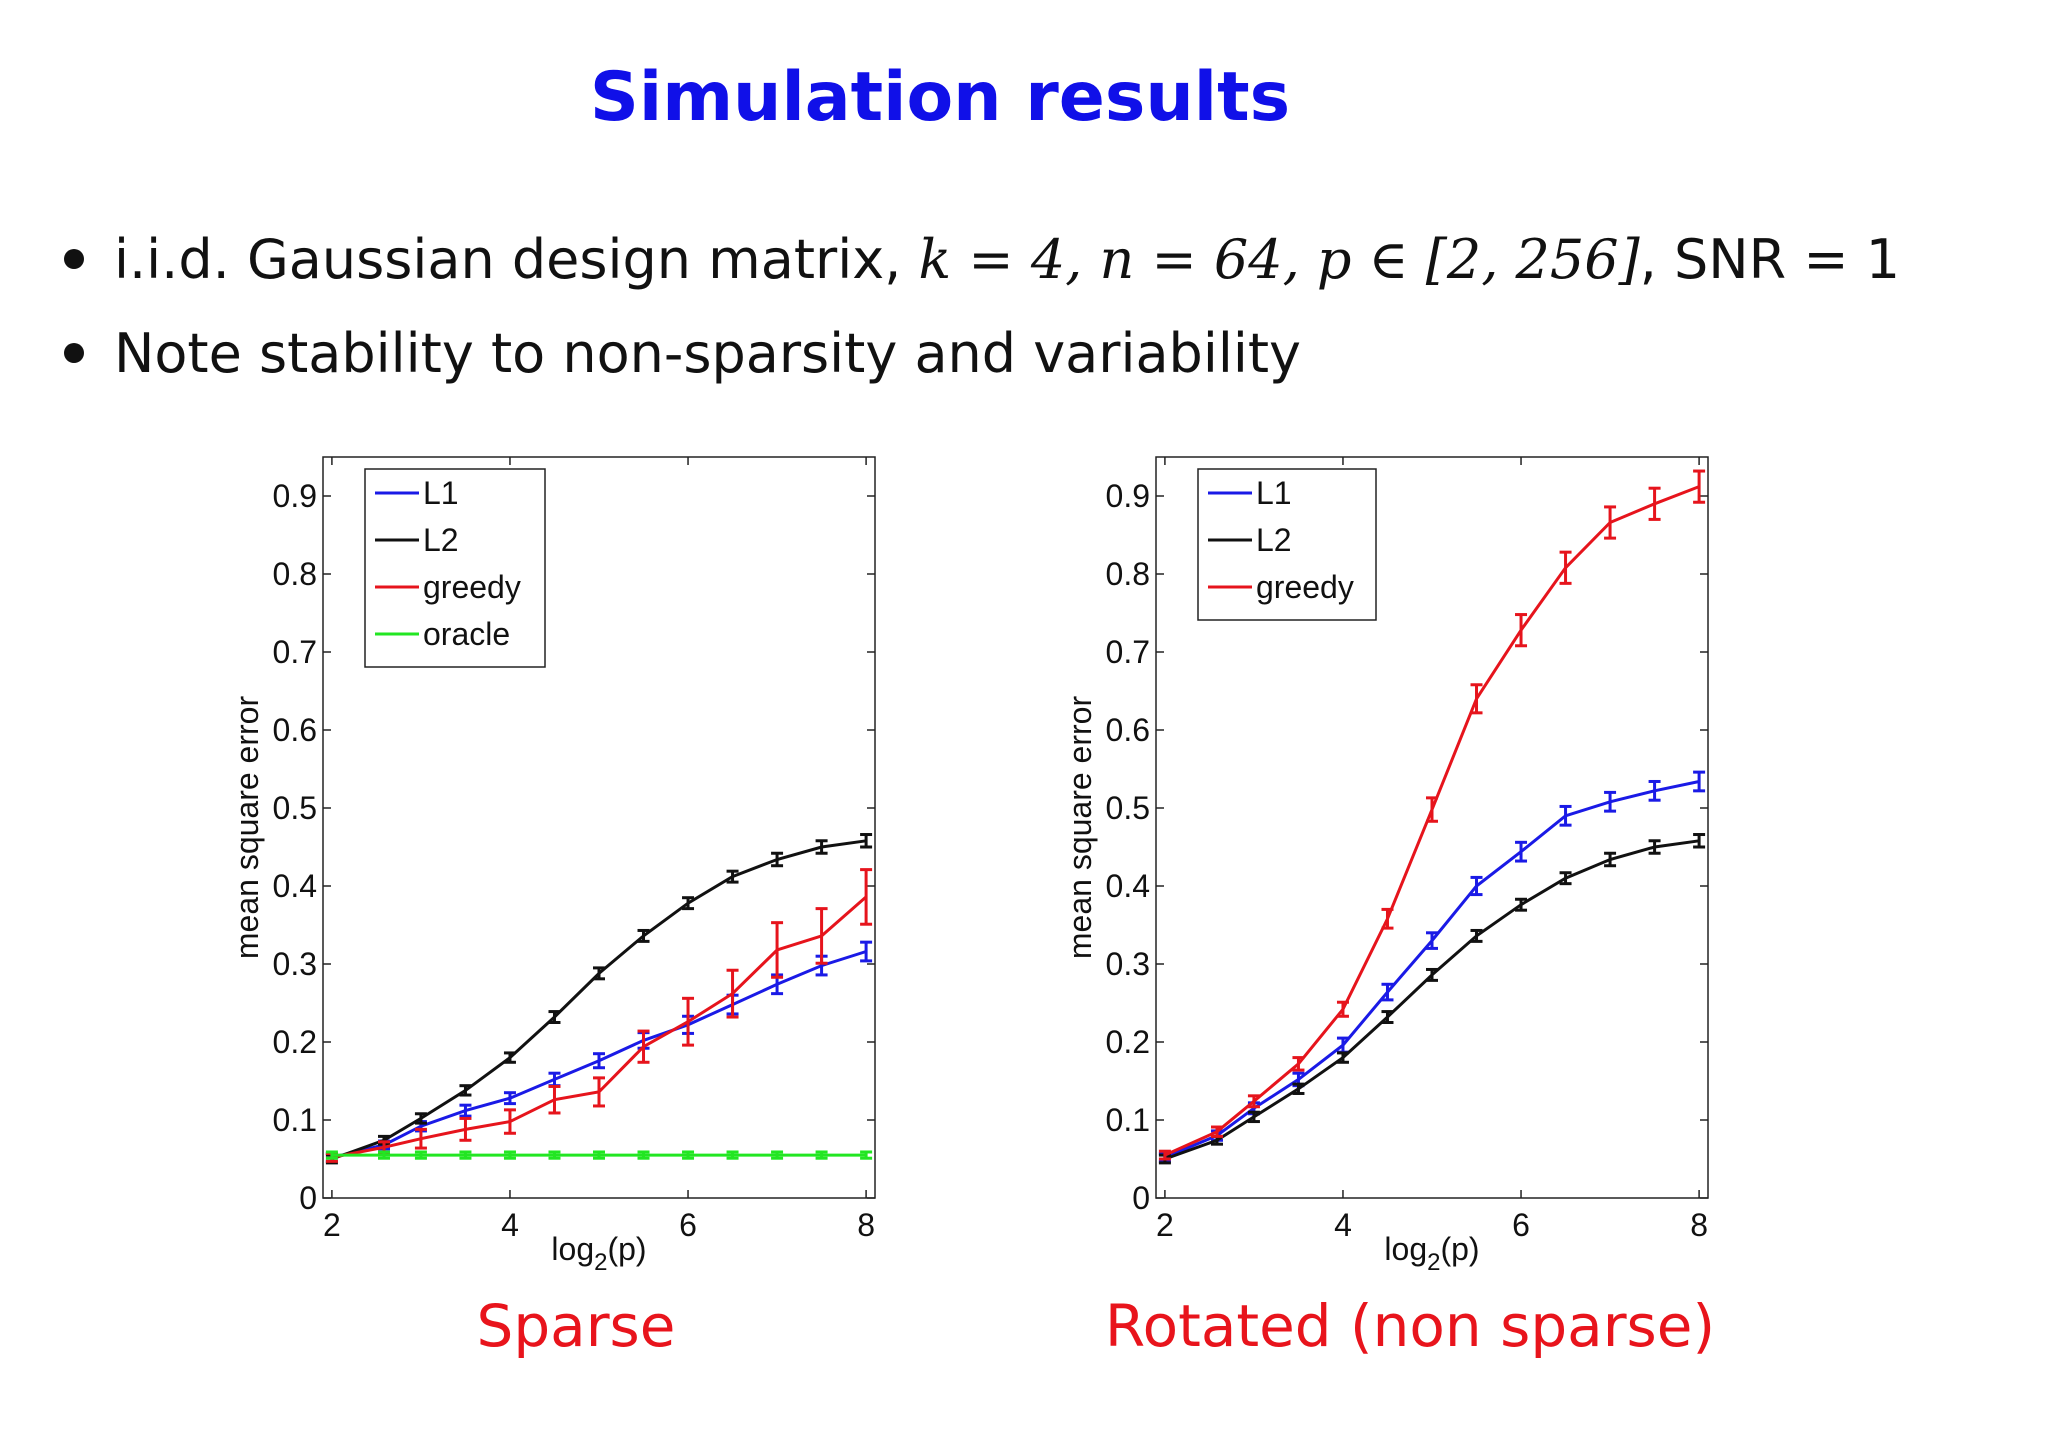  I want to click on series-line-L2, so click(1432, 1000).